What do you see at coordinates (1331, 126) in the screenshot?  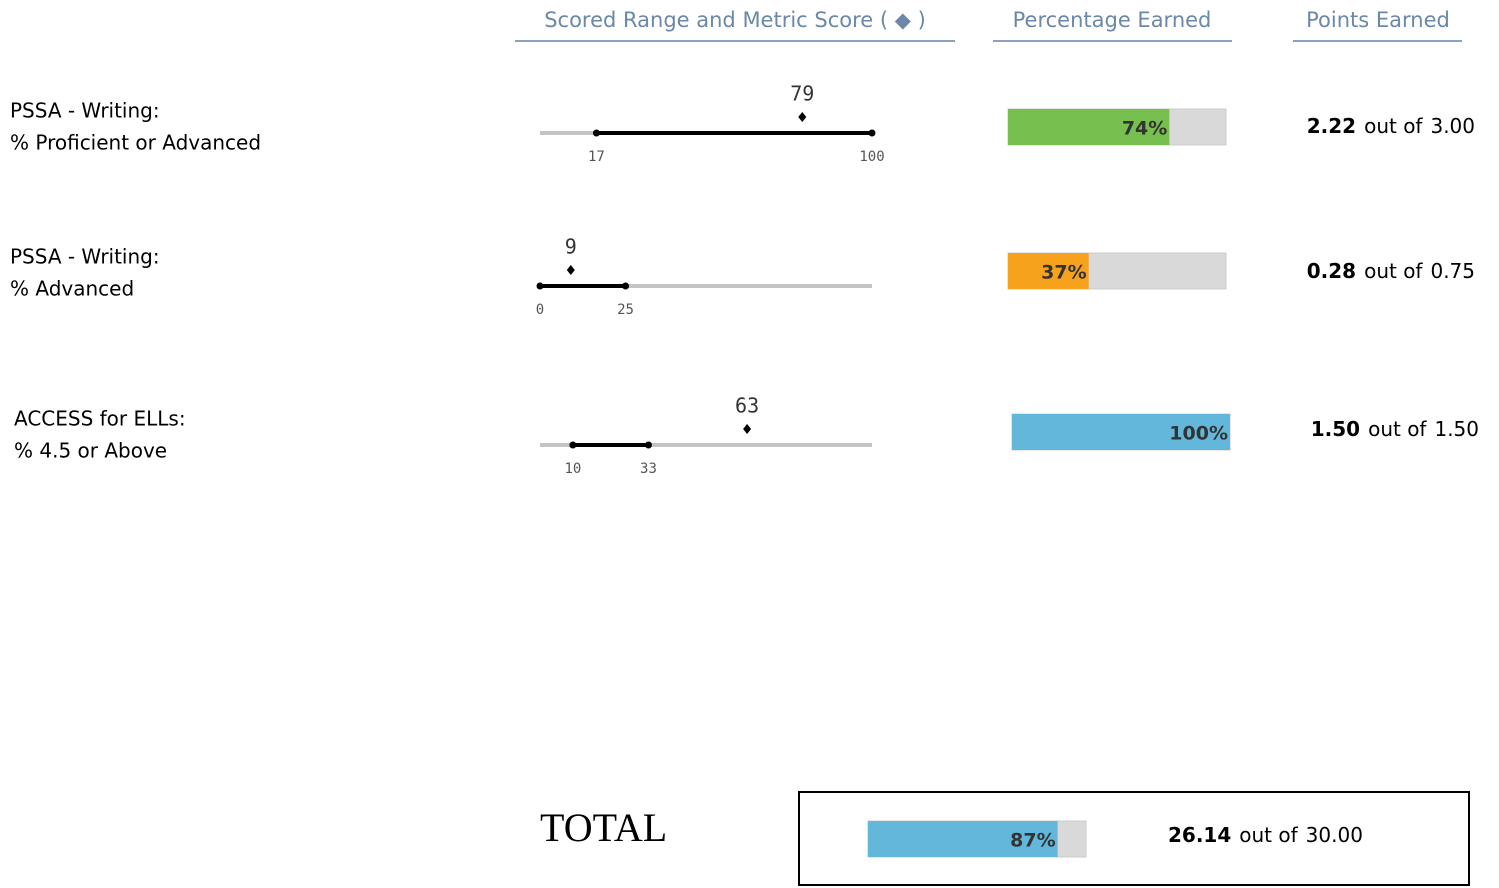 I see `points-earned: 2.22` at bounding box center [1331, 126].